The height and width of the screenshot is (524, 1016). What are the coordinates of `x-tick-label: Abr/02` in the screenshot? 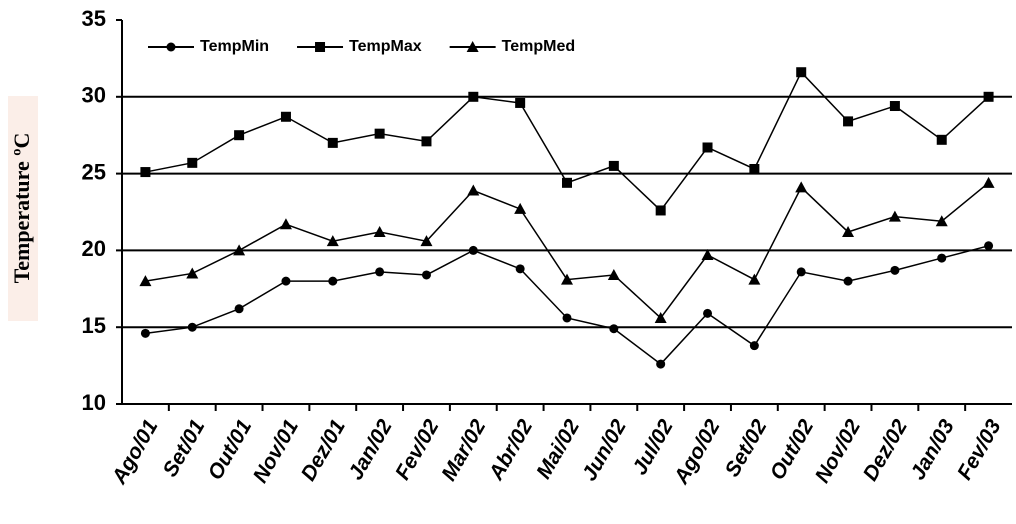 It's located at (510, 449).